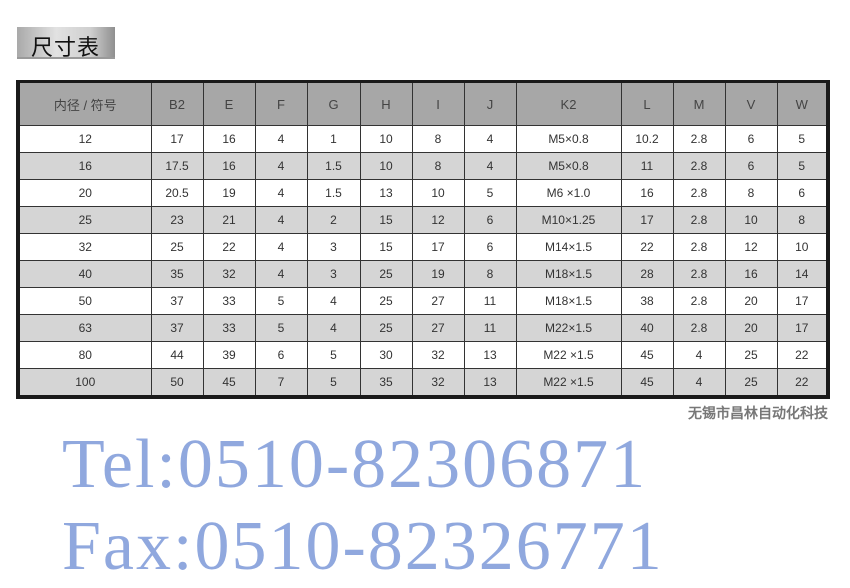  I want to click on table-cell: 45, so click(647, 383).